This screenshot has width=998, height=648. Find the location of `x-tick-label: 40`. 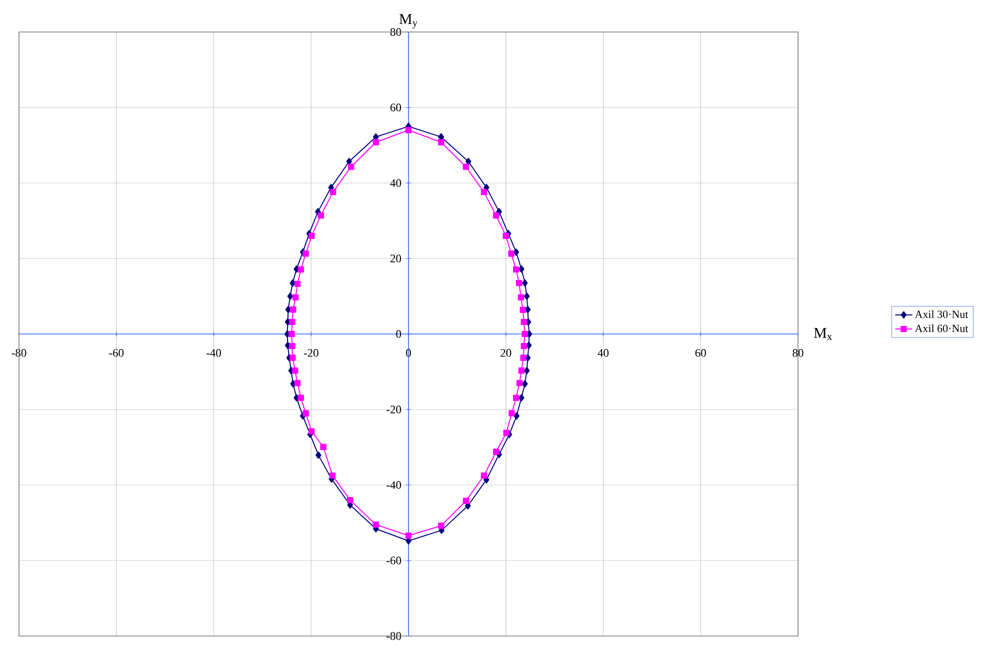

x-tick-label: 40 is located at coordinates (603, 353).